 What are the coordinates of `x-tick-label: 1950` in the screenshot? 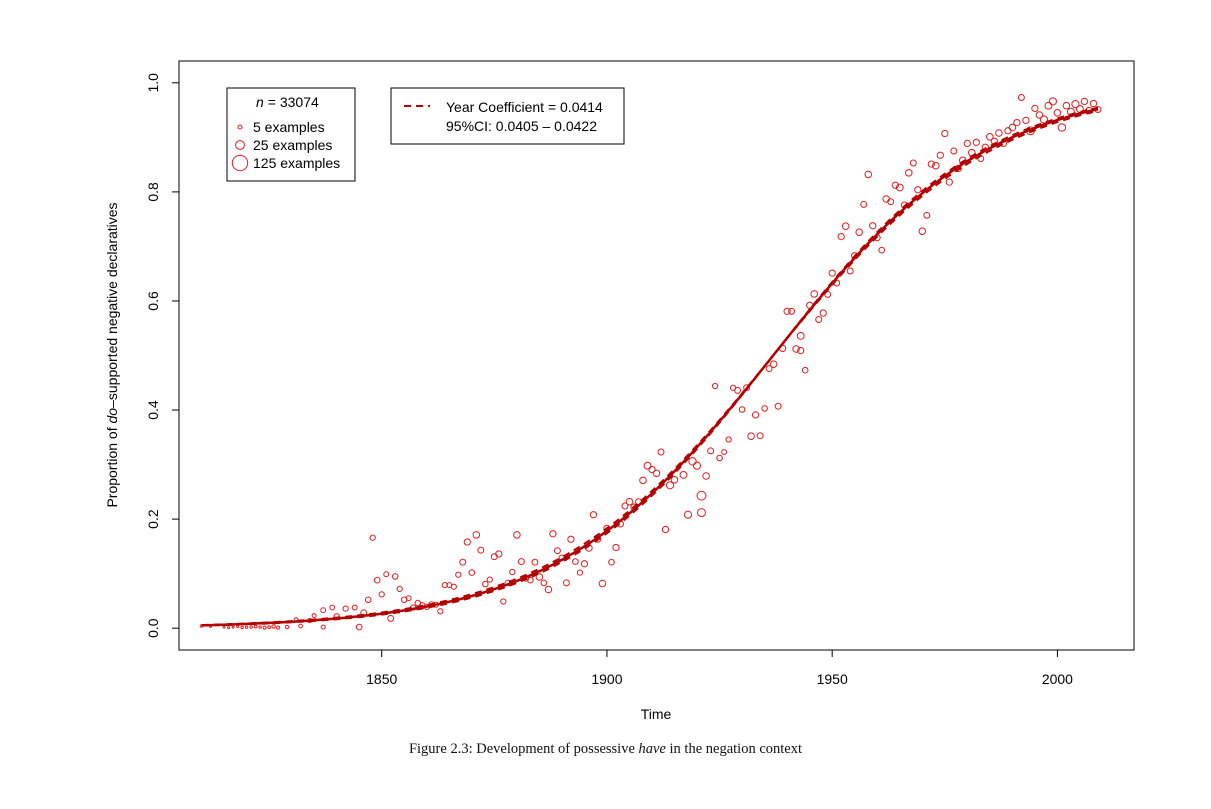 It's located at (832, 679).